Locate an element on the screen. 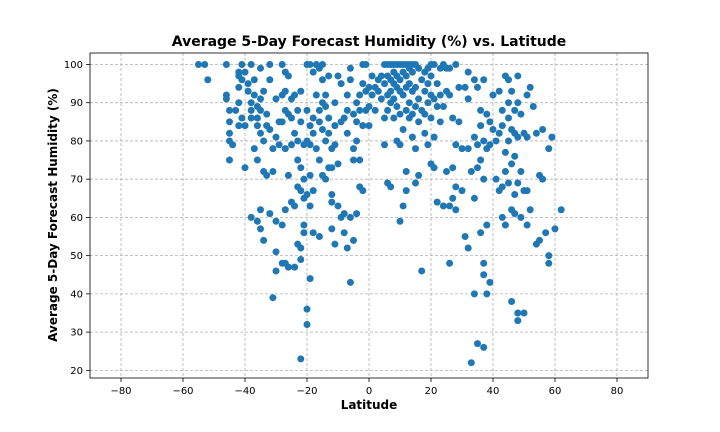  x-axis-ticks: −80 −60 −40 −20 0 20 40 60 80 is located at coordinates (366, 387).